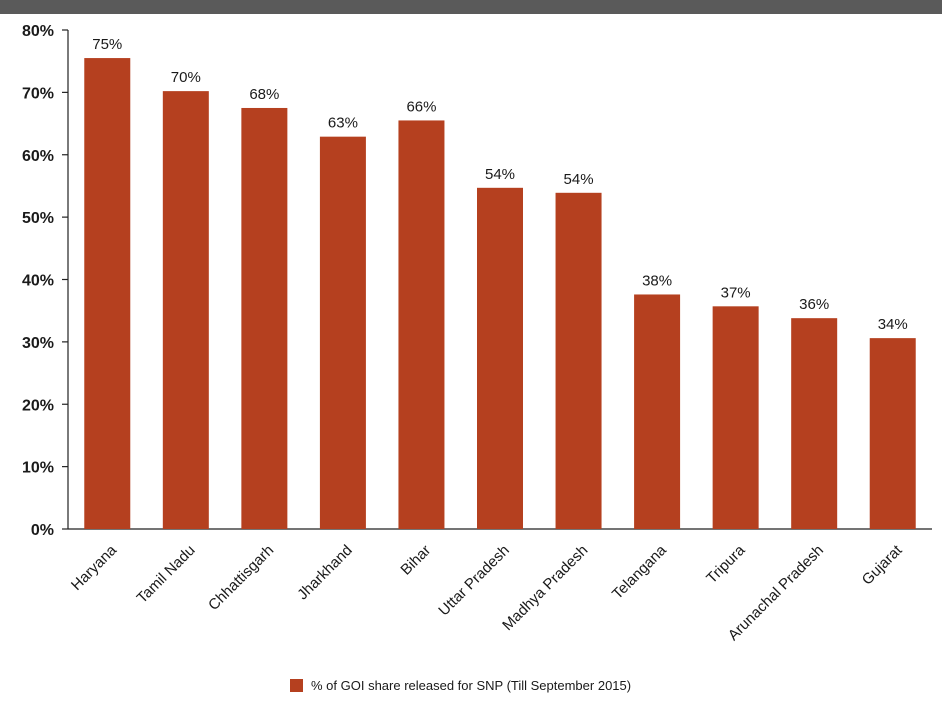 This screenshot has height=705, width=942. What do you see at coordinates (639, 571) in the screenshot?
I see `x-tick-label: Telangana` at bounding box center [639, 571].